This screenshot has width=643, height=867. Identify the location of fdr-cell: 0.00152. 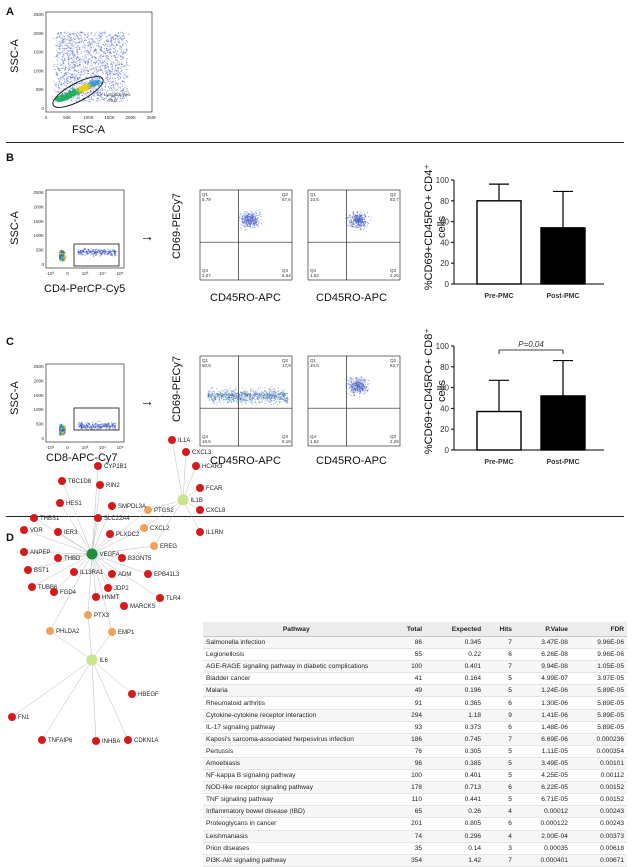
(599, 788).